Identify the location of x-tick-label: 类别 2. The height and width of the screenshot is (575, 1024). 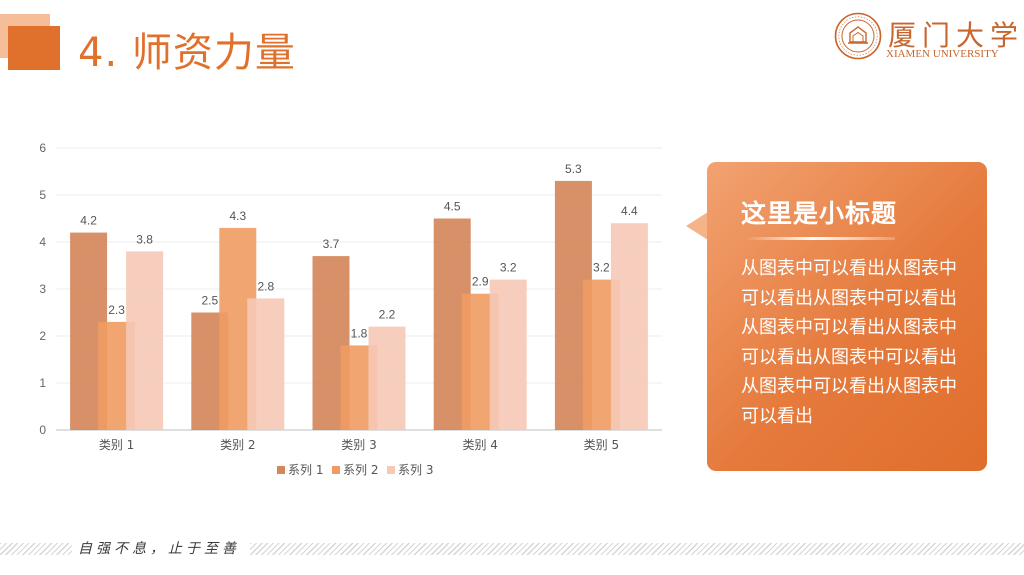
(237, 445).